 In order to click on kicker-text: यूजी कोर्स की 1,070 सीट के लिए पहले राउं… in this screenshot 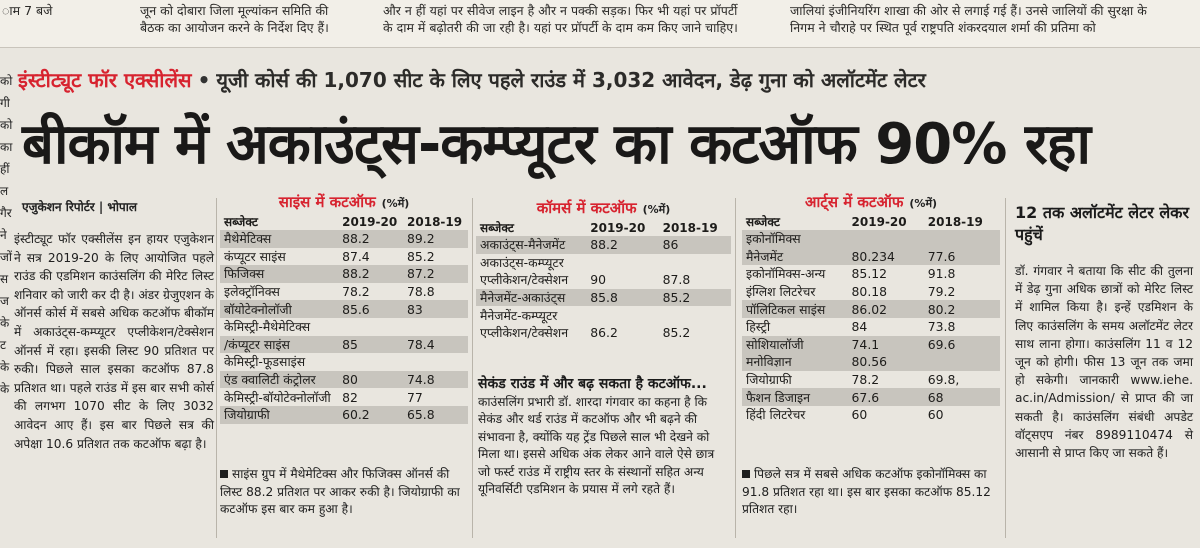, I will do `click(571, 80)`.